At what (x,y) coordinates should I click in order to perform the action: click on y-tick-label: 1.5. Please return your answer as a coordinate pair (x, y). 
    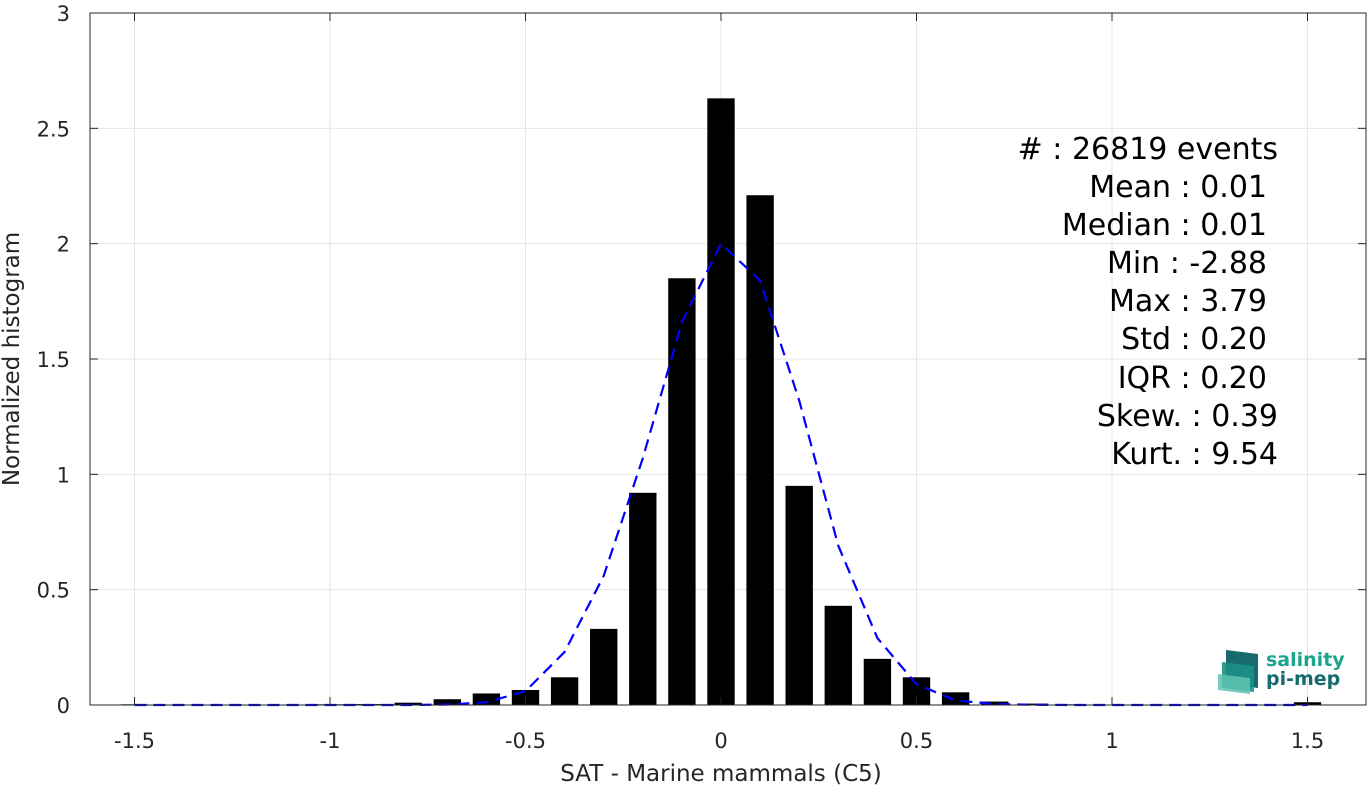
    Looking at the image, I should click on (53, 360).